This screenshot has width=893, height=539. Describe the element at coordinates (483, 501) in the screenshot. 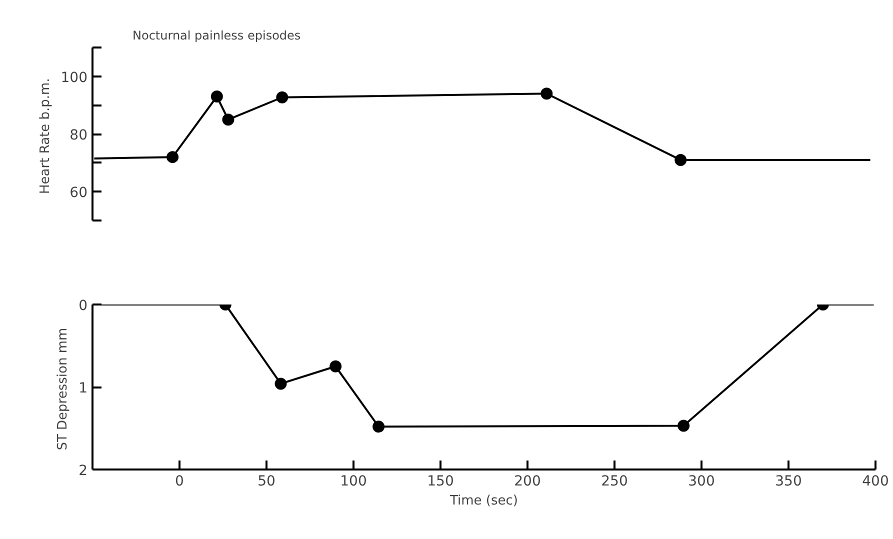

I see `x-axis-title: Time (sec)` at that location.